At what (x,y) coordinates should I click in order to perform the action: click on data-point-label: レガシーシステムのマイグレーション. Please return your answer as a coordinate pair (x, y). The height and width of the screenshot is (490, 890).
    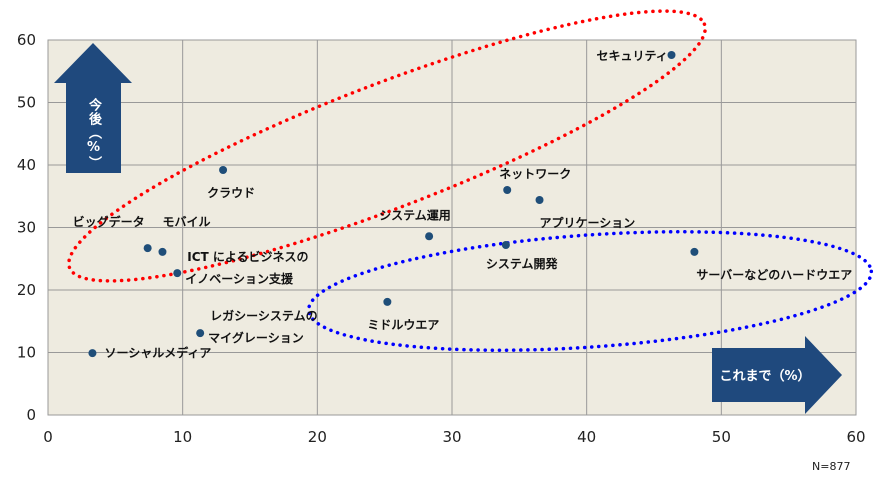
    Looking at the image, I should click on (262, 326).